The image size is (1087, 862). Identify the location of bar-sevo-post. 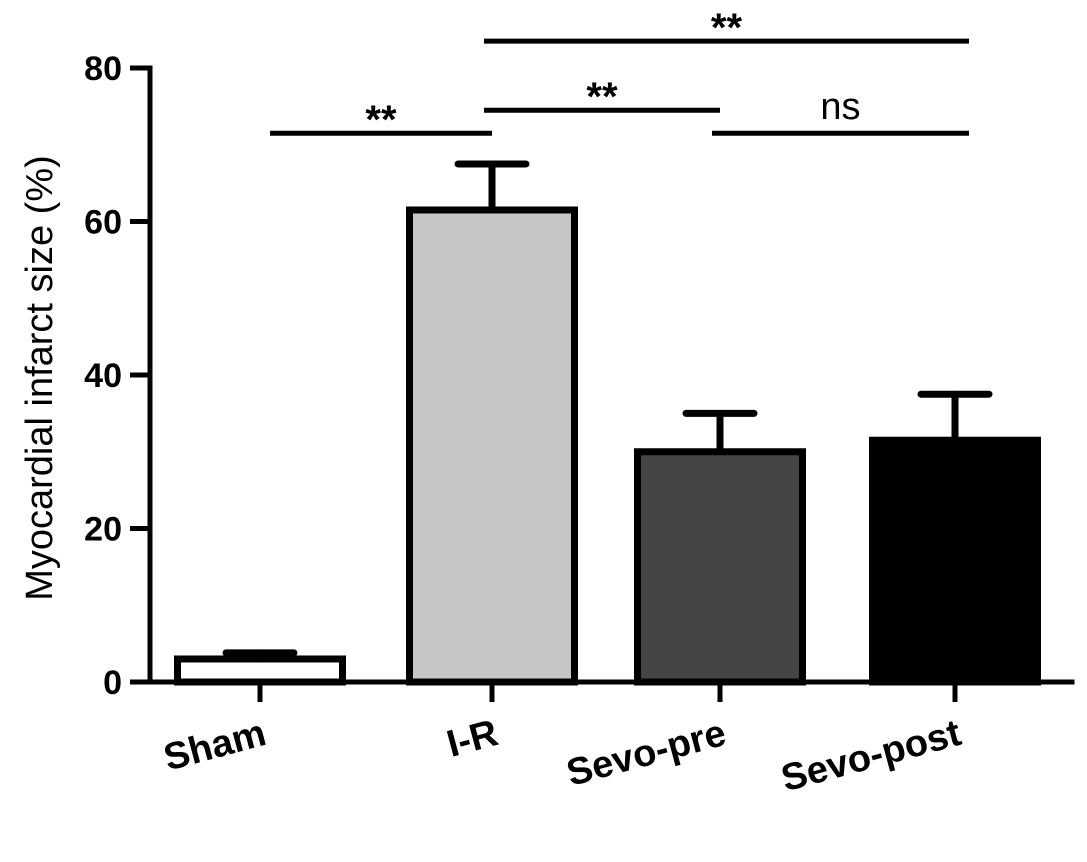
(955, 561).